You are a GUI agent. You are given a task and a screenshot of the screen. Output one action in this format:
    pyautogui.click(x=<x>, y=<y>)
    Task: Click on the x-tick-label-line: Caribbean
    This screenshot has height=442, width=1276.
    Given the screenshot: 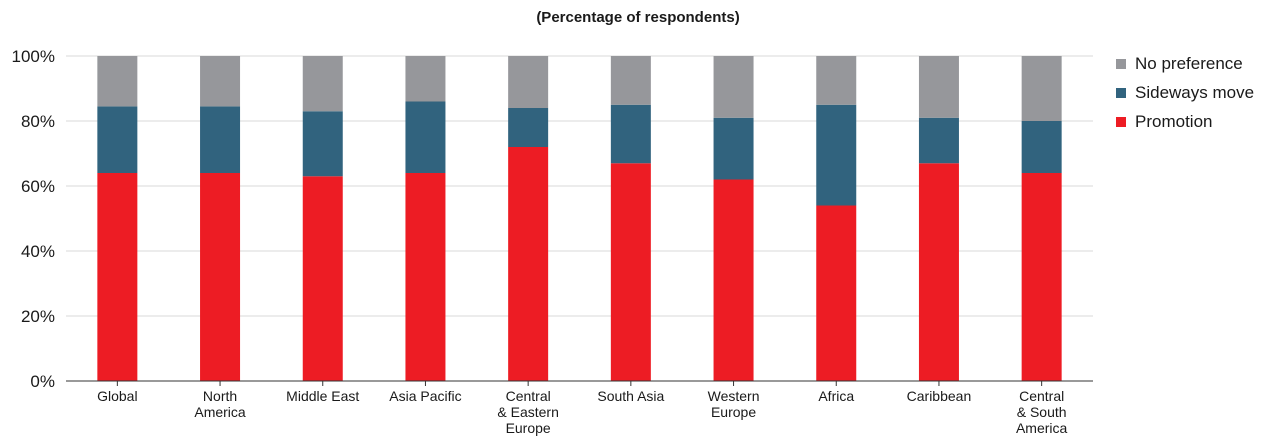 What is the action you would take?
    pyautogui.click(x=939, y=396)
    